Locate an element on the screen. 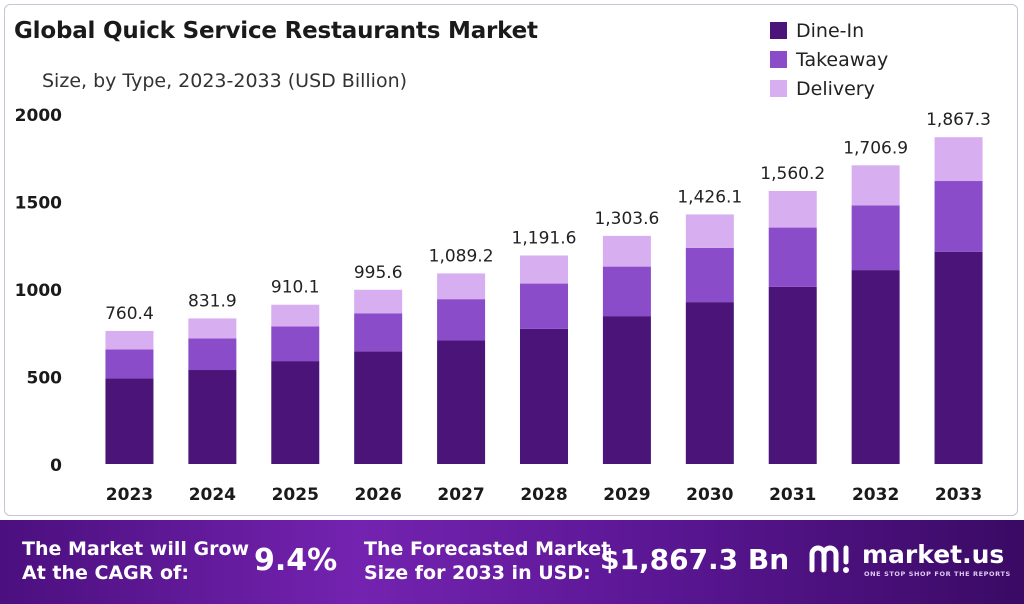 This screenshot has width=1024, height=604. cagr-value: 9.4% is located at coordinates (296, 560).